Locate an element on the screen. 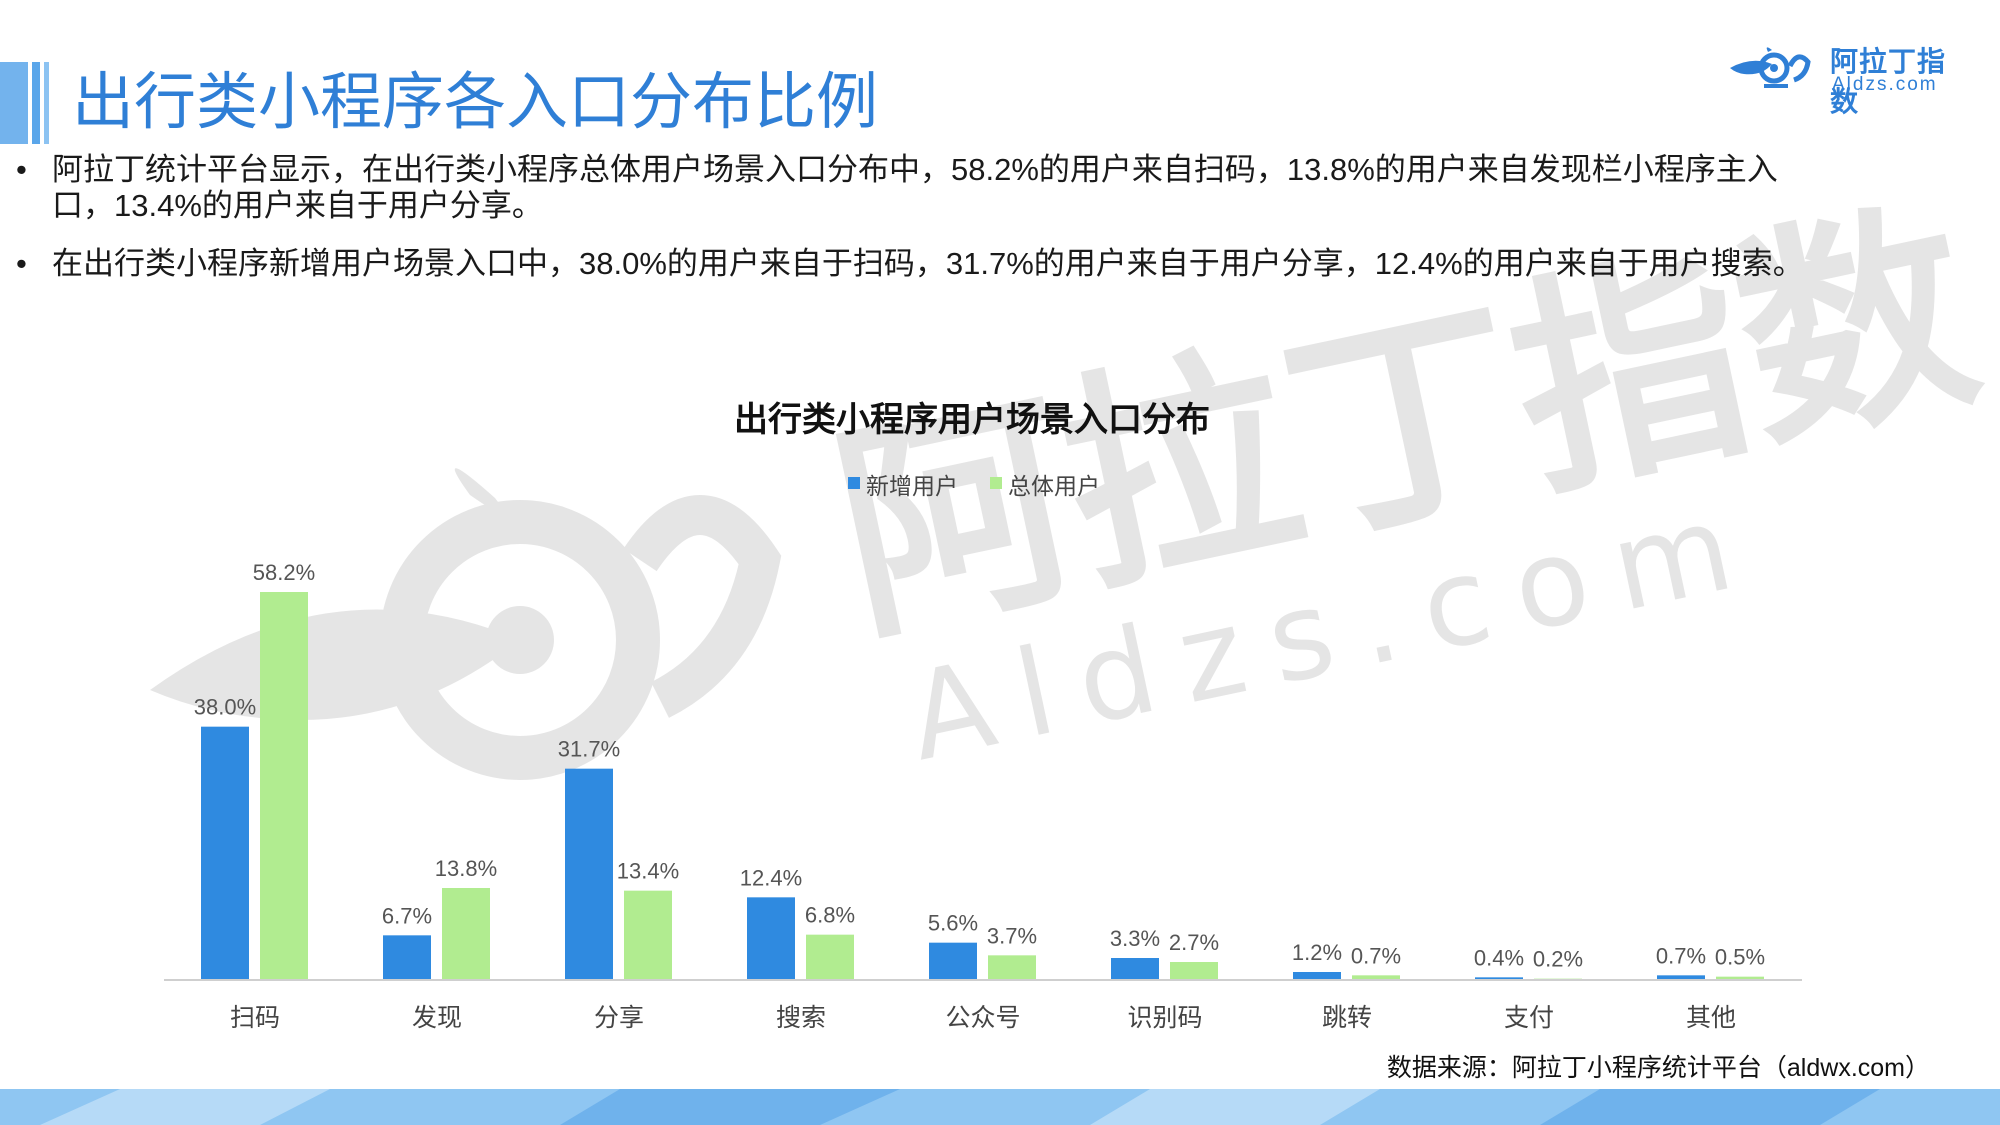 This screenshot has height=1125, width=2000. data-label: 38.0% is located at coordinates (225, 707).